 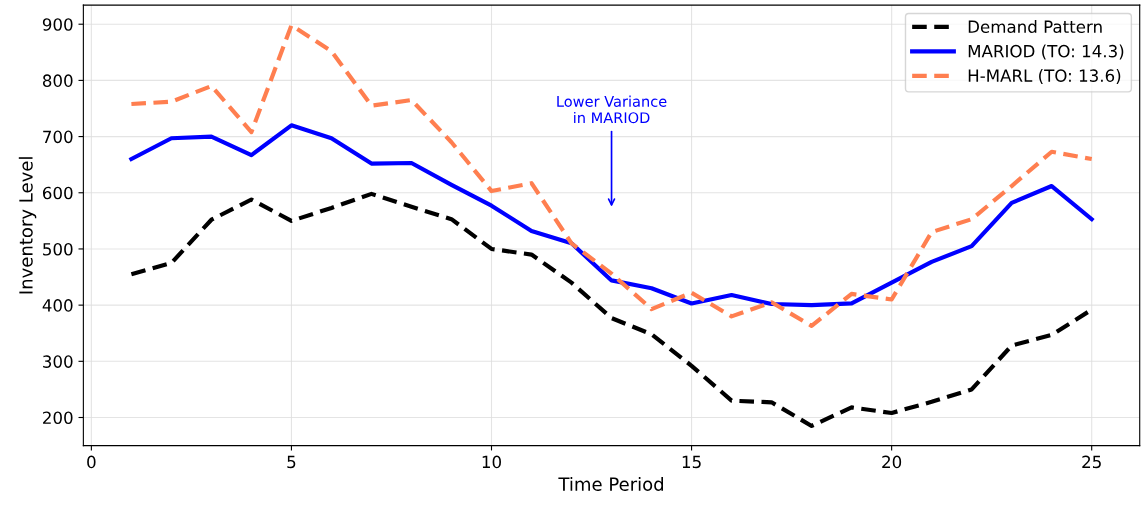 What do you see at coordinates (610, 484) in the screenshot?
I see `x-axis-title: Time Period` at bounding box center [610, 484].